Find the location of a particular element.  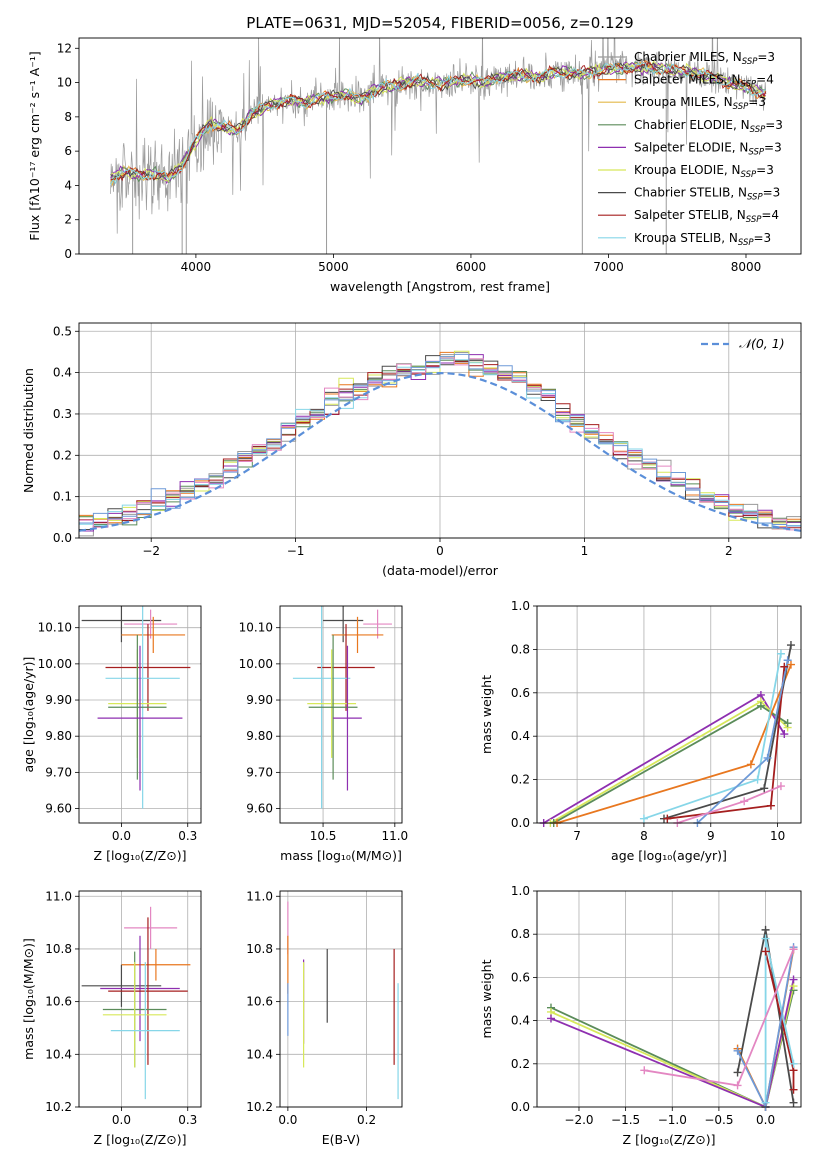

y-tick-label: 9.60 is located at coordinates (58, 809).